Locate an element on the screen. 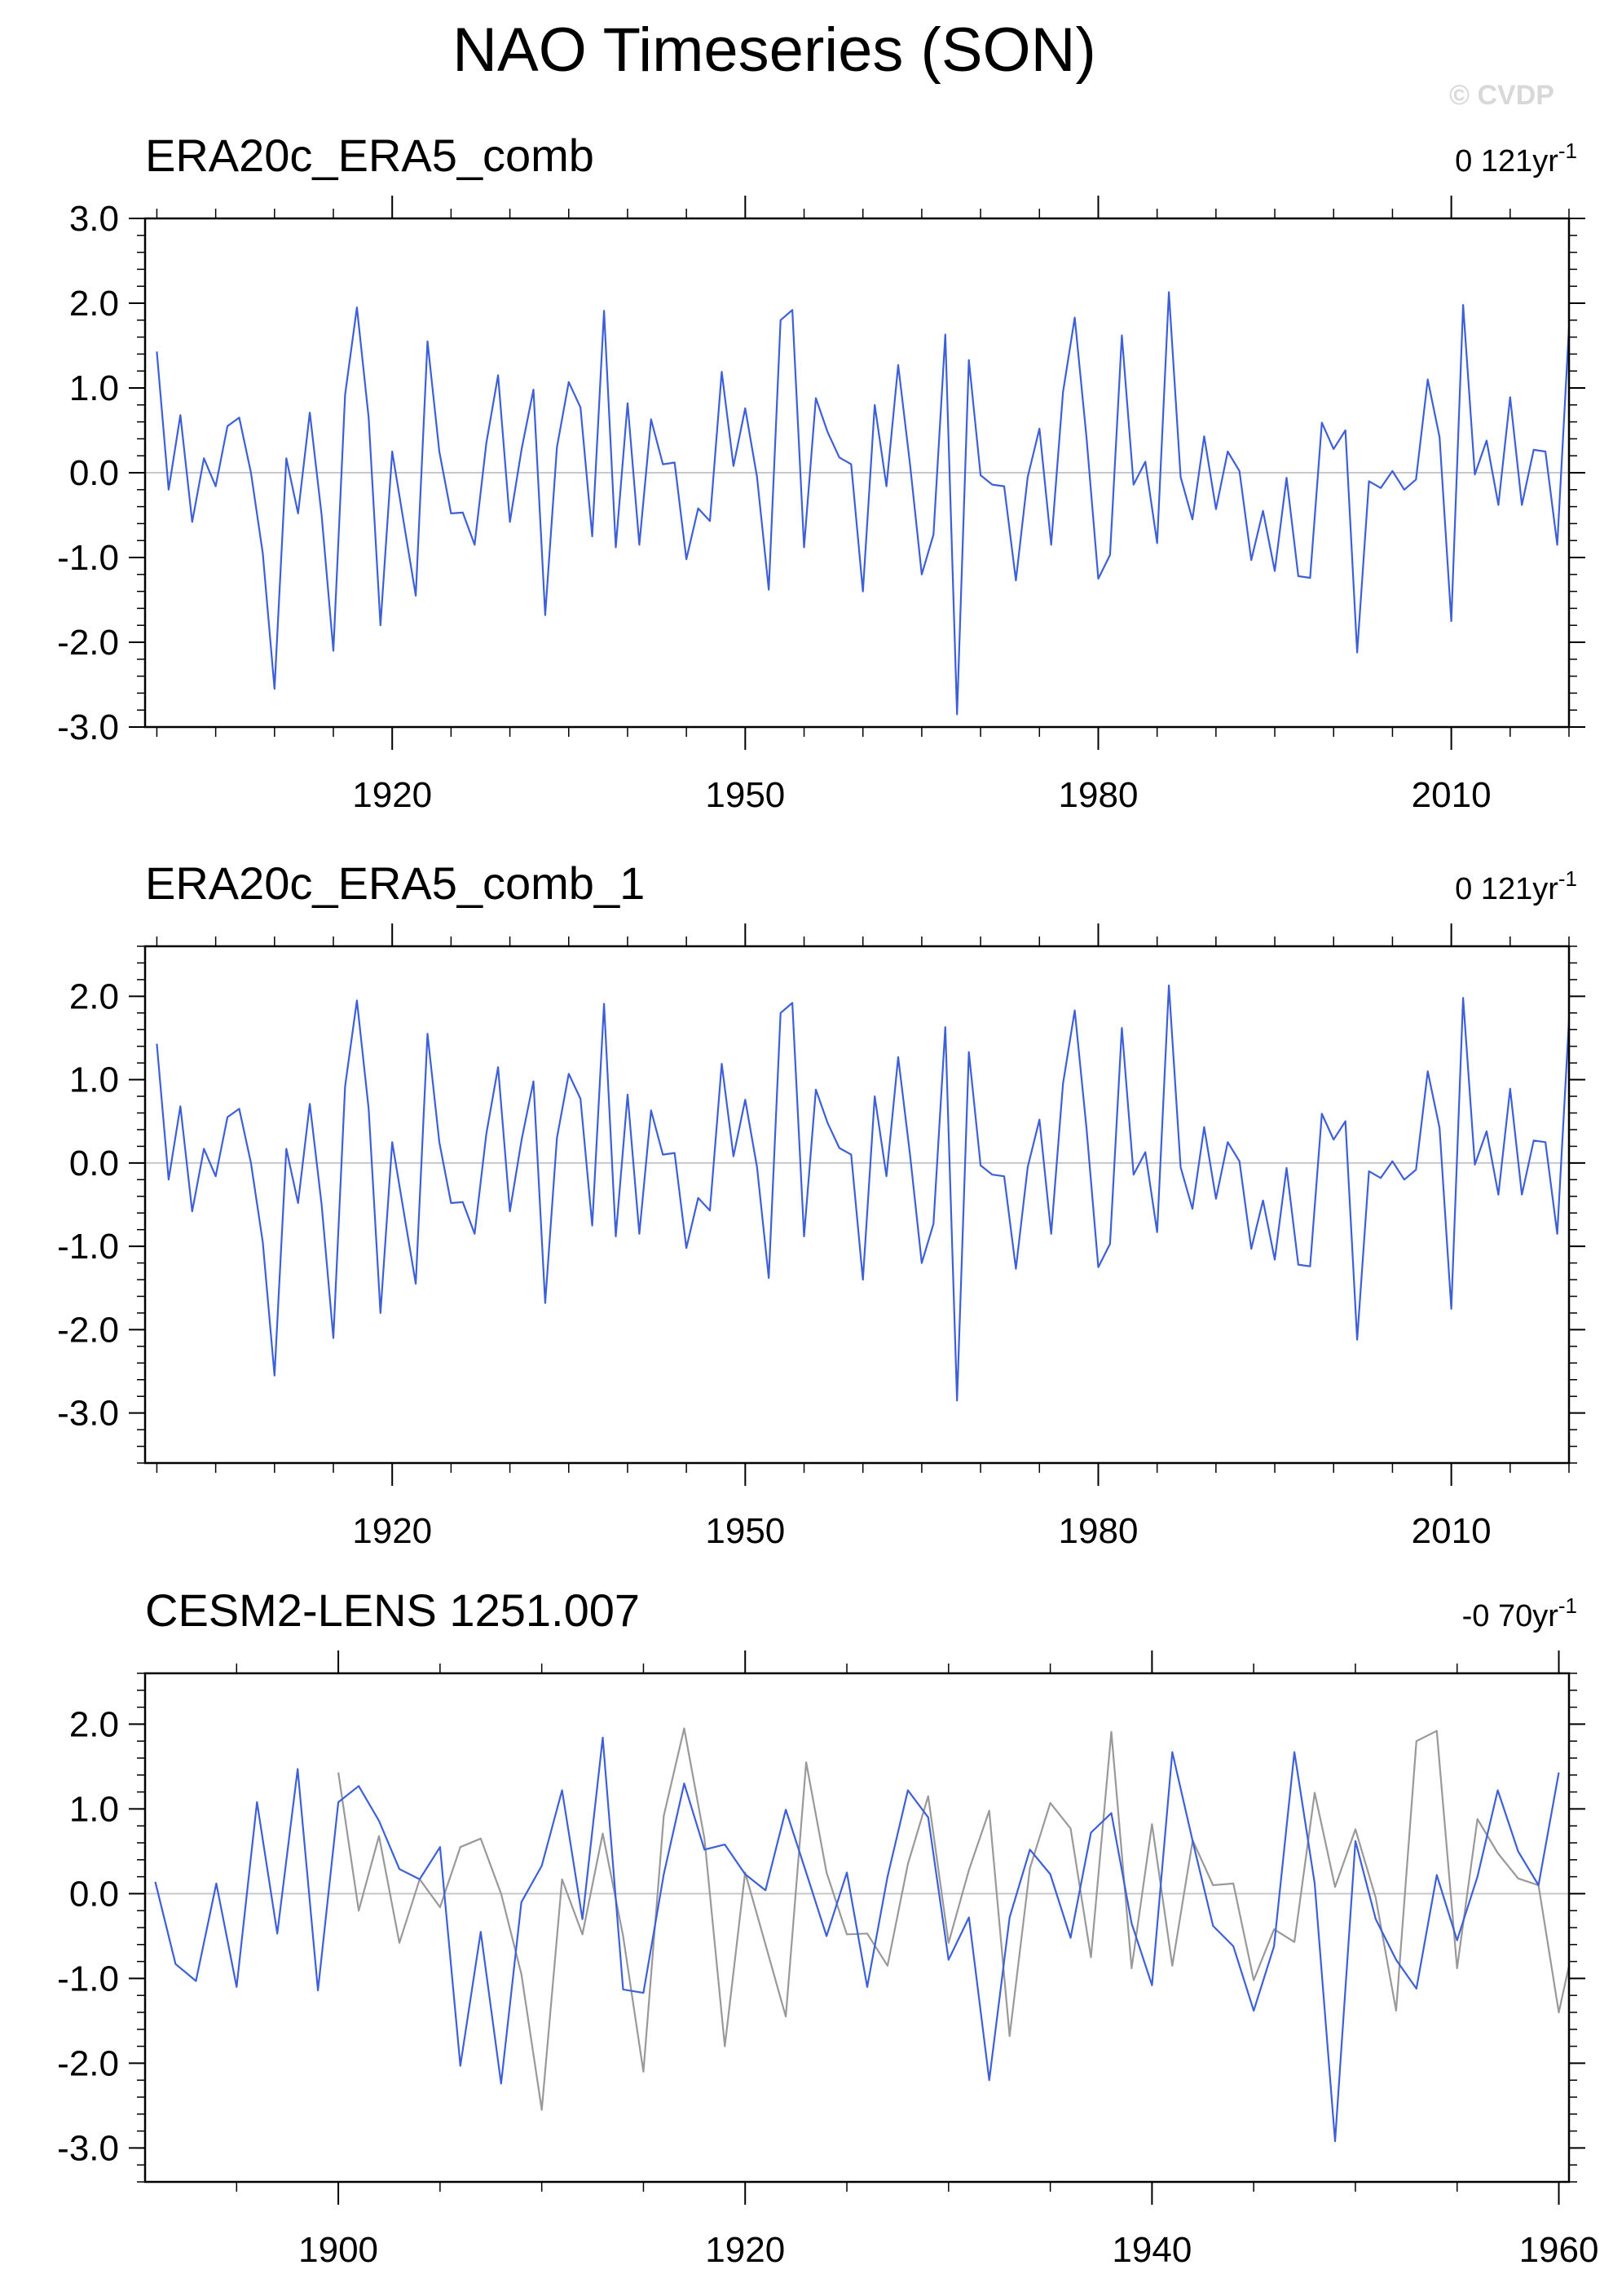 The image size is (1613, 2296). panel-title: ERA20c_ERA5_comb_1 is located at coordinates (395, 883).